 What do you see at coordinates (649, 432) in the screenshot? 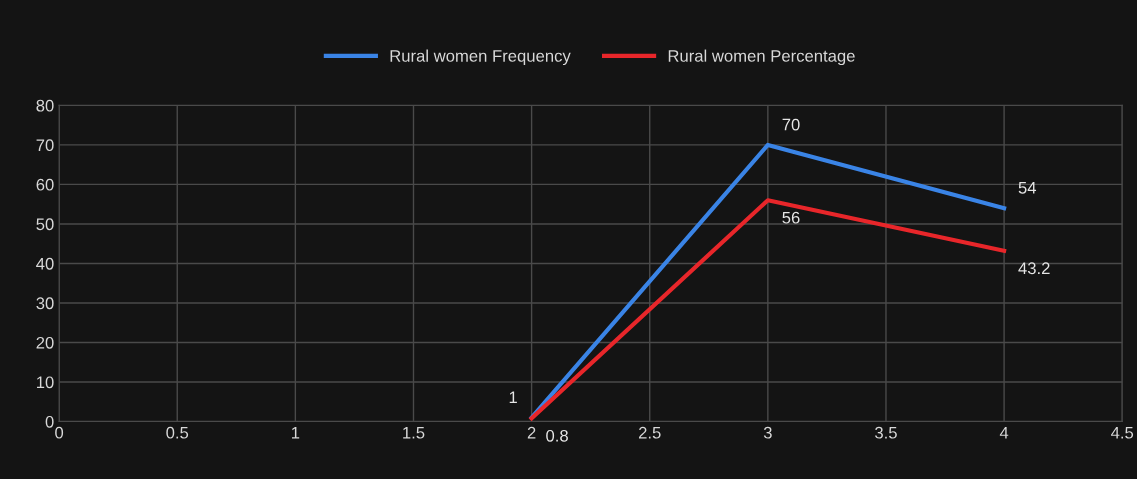
I see `x-tick-label: 2.5` at bounding box center [649, 432].